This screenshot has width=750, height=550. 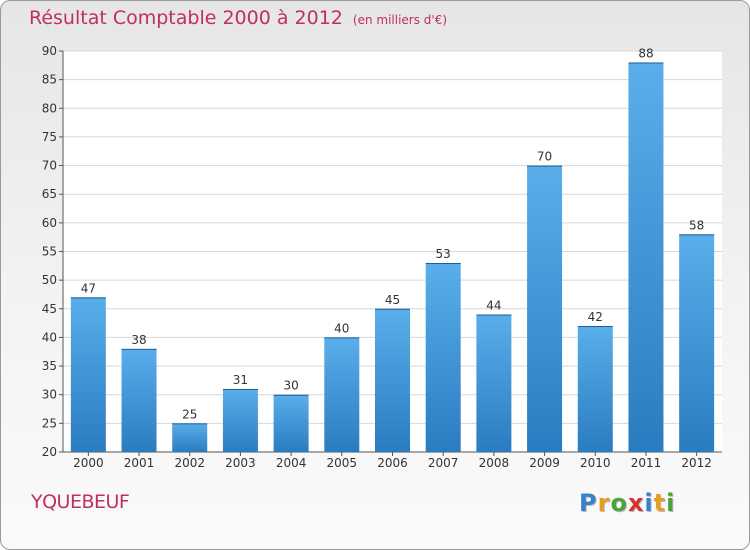 What do you see at coordinates (88, 463) in the screenshot?
I see `x-tick-label: 2000` at bounding box center [88, 463].